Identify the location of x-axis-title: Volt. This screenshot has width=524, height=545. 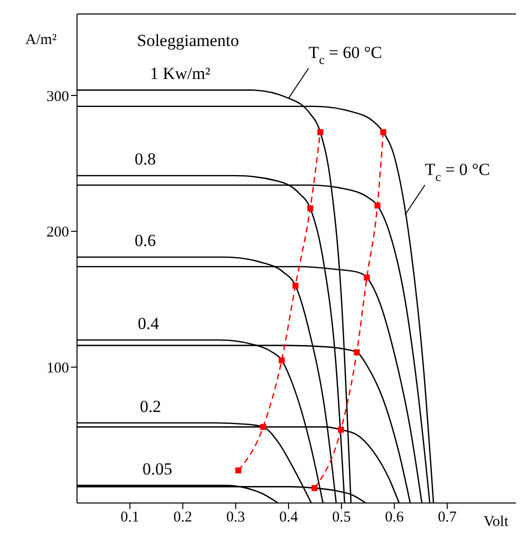
(497, 522).